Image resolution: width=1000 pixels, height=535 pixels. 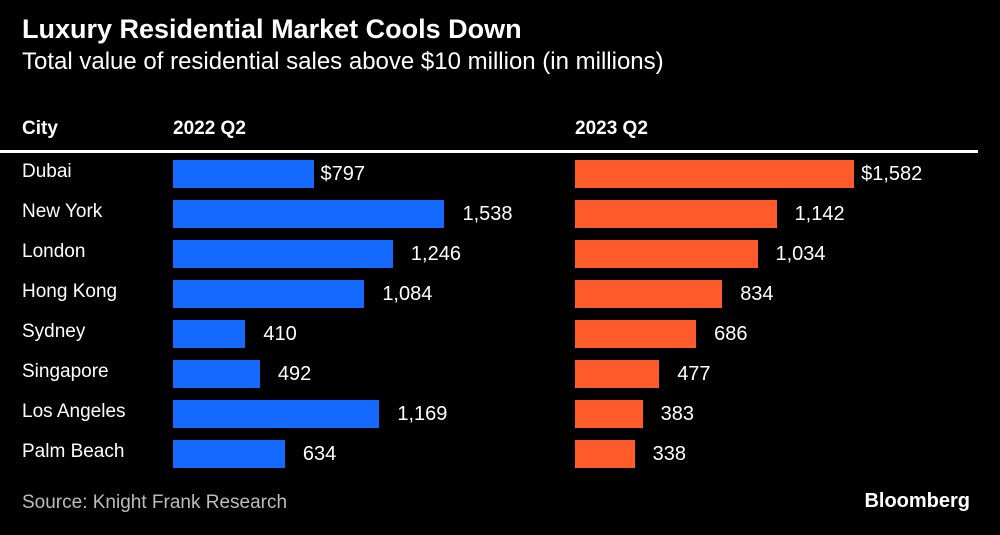 I want to click on city-label: London, so click(x=54, y=251).